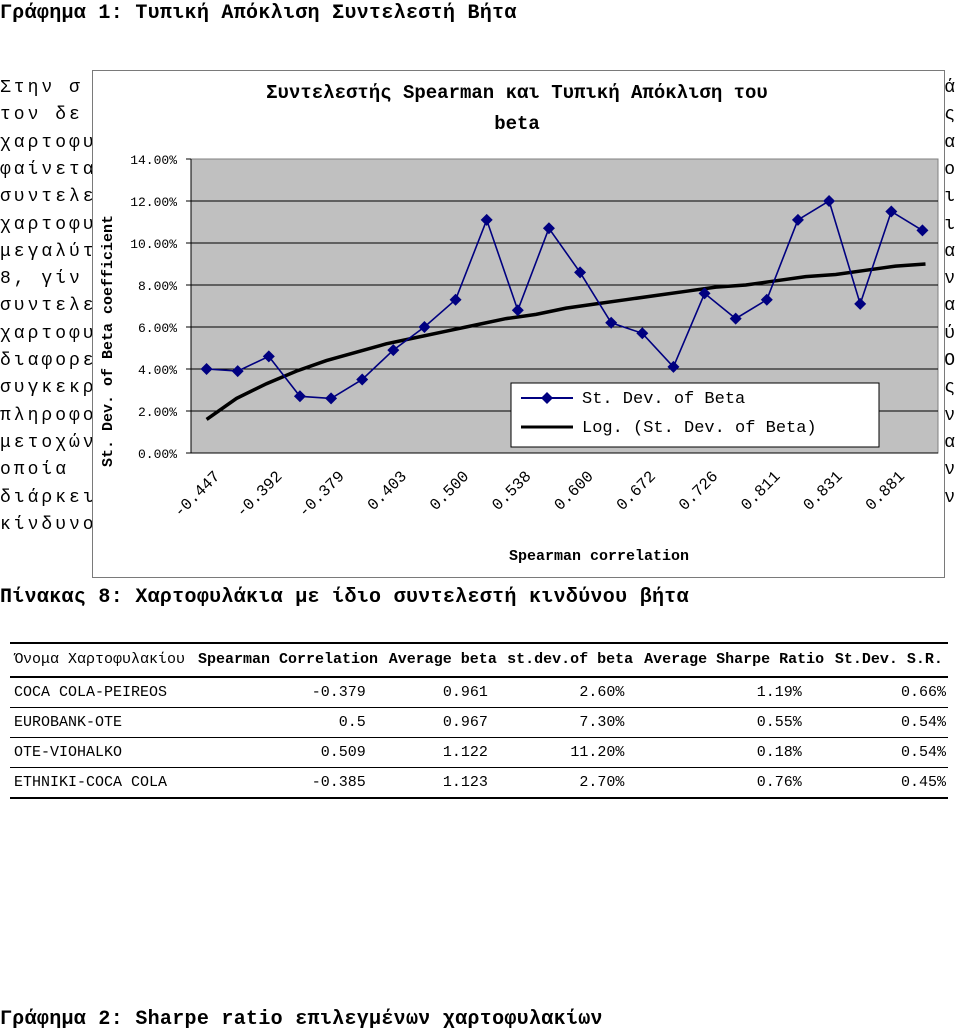  I want to click on header-spearman: Spearman Correlation, so click(288, 660).